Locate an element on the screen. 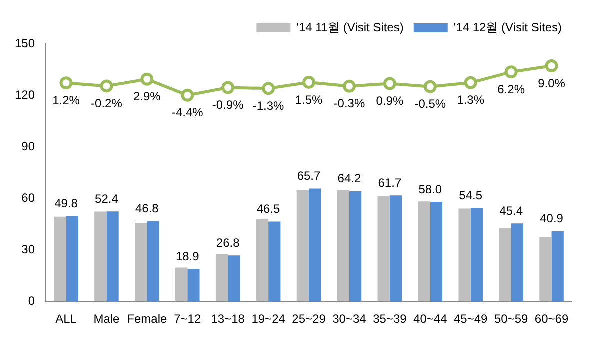 The image size is (596, 338). legend-label: '14 11월 (Visit Sites) is located at coordinates (350, 27).